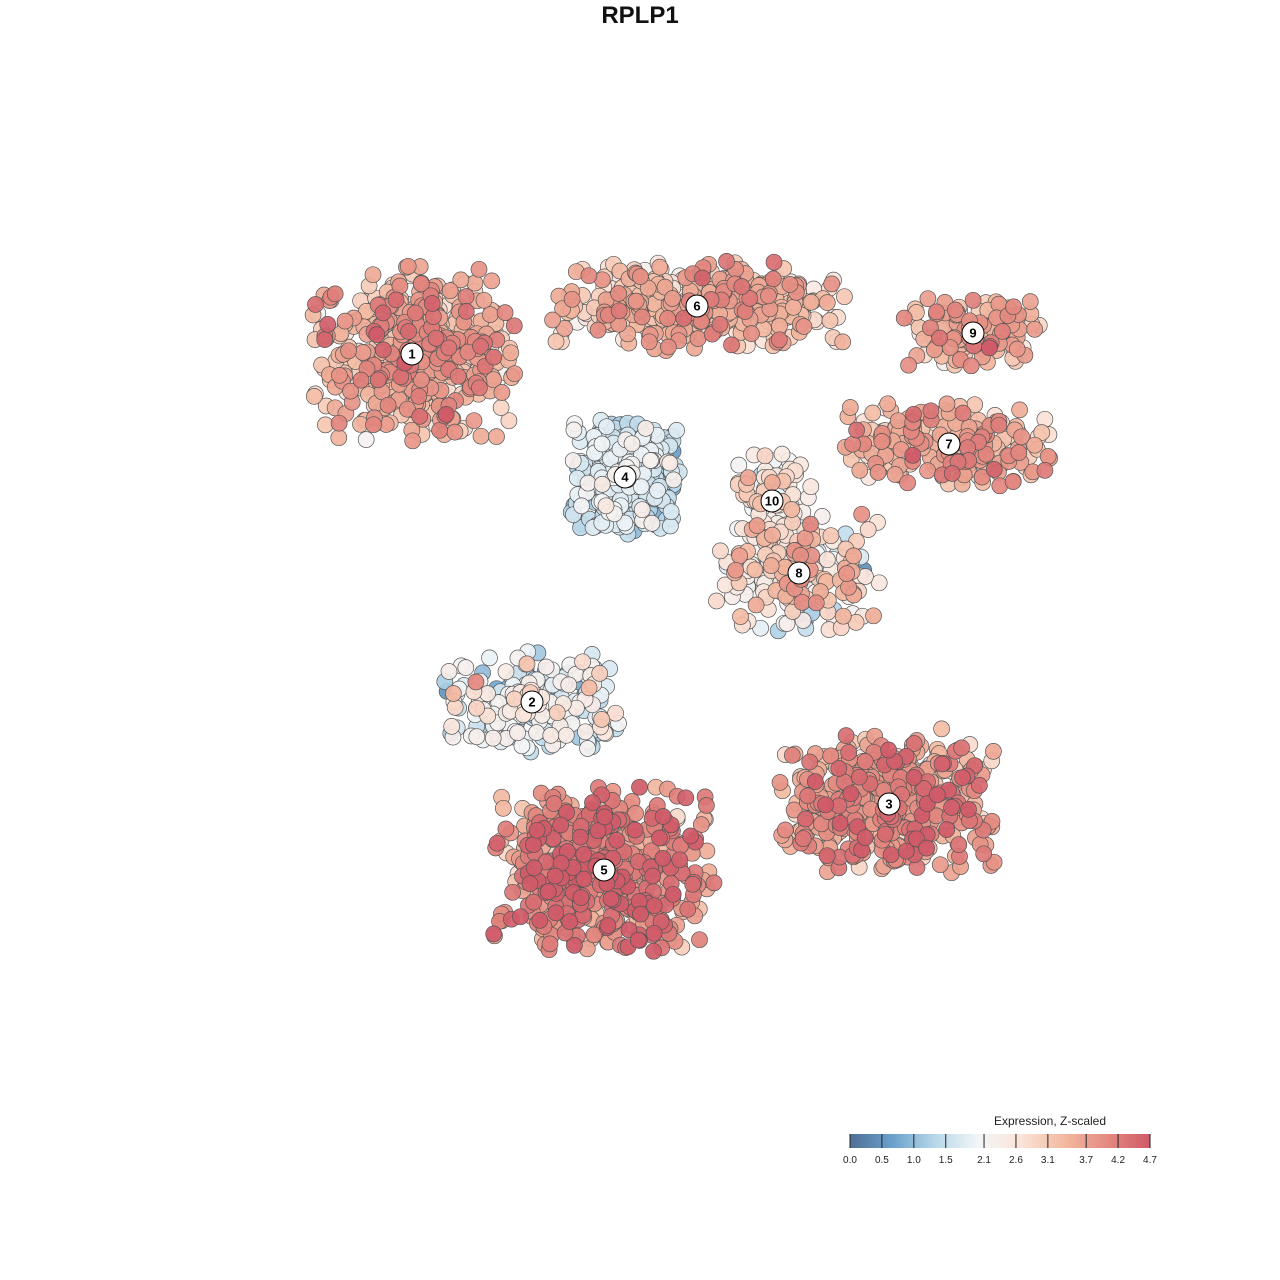 The width and height of the screenshot is (1280, 1280). Describe the element at coordinates (603, 870) in the screenshot. I see `cluster-label-text: 5` at that location.